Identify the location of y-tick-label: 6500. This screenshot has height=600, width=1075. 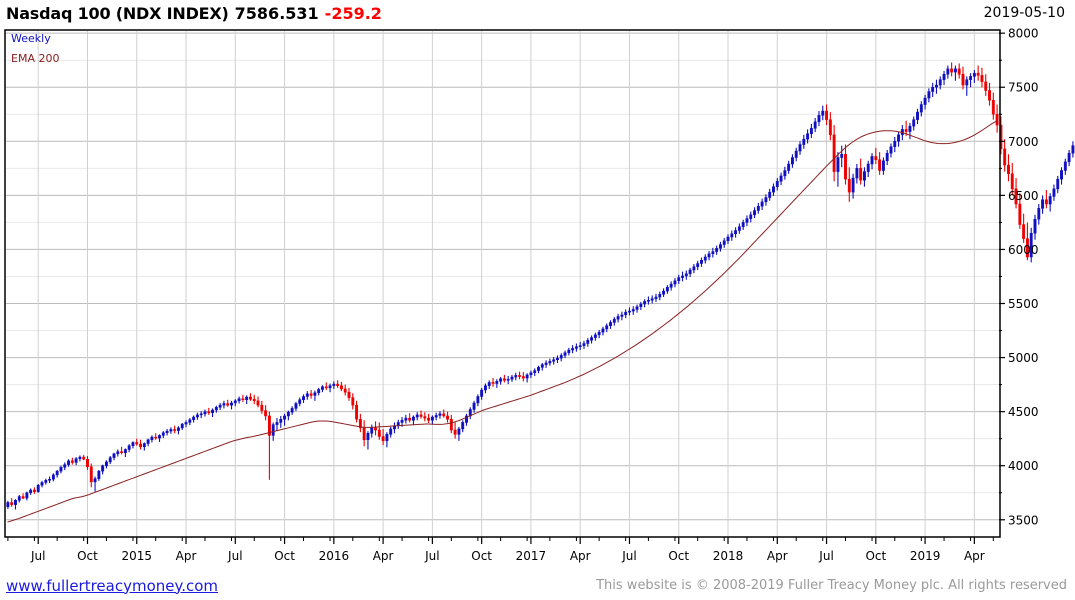
(1023, 196).